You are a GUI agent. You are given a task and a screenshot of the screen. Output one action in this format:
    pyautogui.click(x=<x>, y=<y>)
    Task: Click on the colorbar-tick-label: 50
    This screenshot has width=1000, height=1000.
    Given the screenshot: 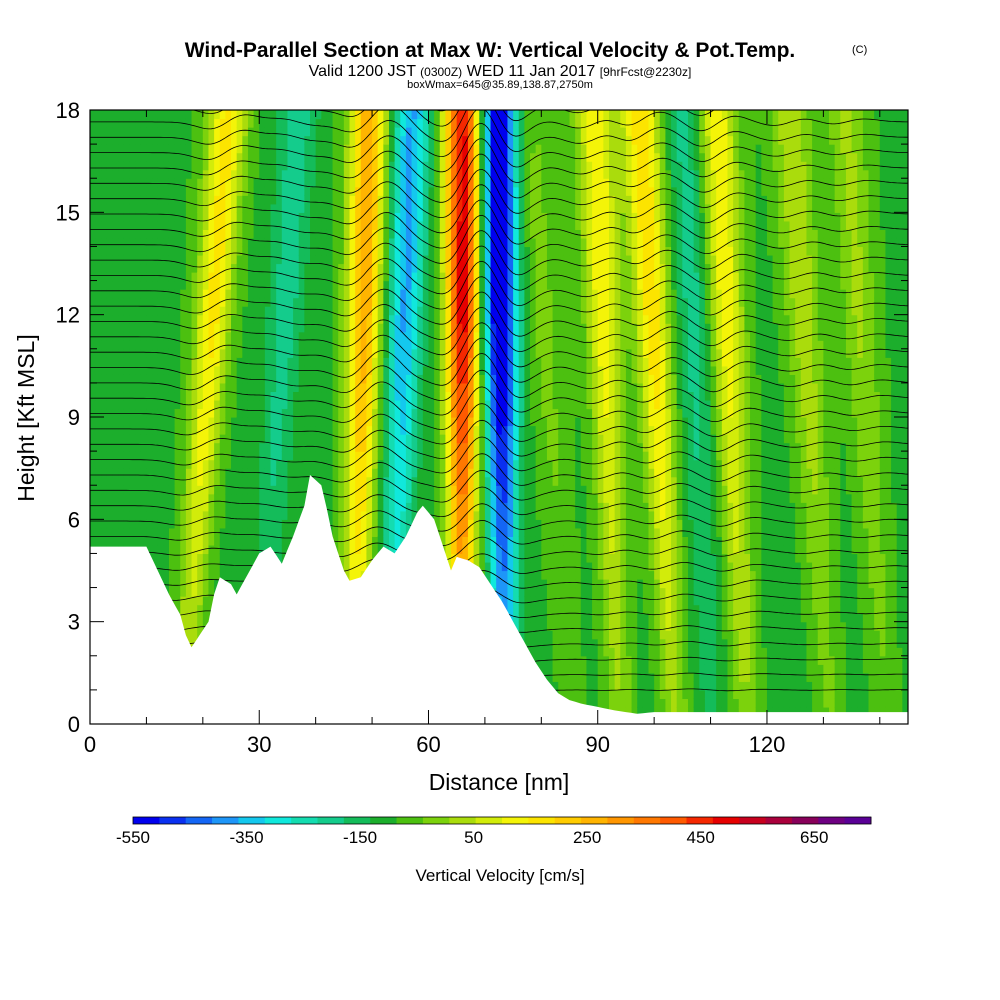 What is the action you would take?
    pyautogui.click(x=473, y=837)
    